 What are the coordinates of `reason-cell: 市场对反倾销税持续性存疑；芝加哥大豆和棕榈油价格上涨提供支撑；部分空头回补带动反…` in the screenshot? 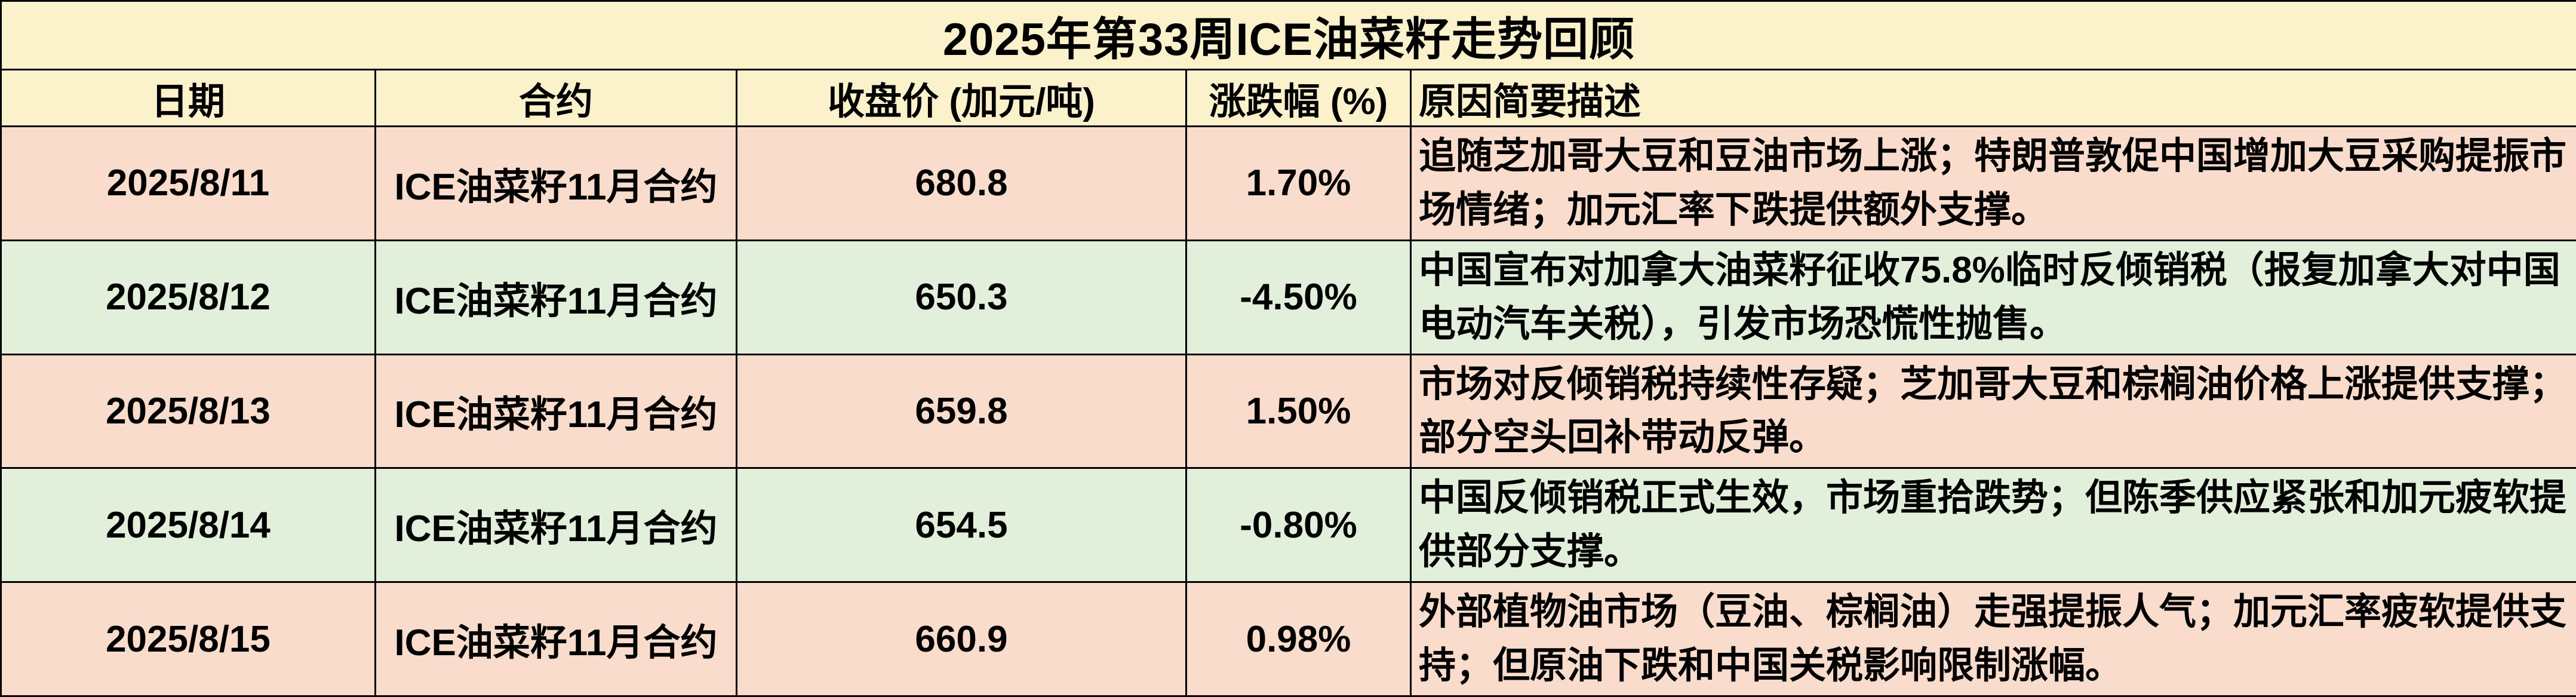 It's located at (1993, 411).